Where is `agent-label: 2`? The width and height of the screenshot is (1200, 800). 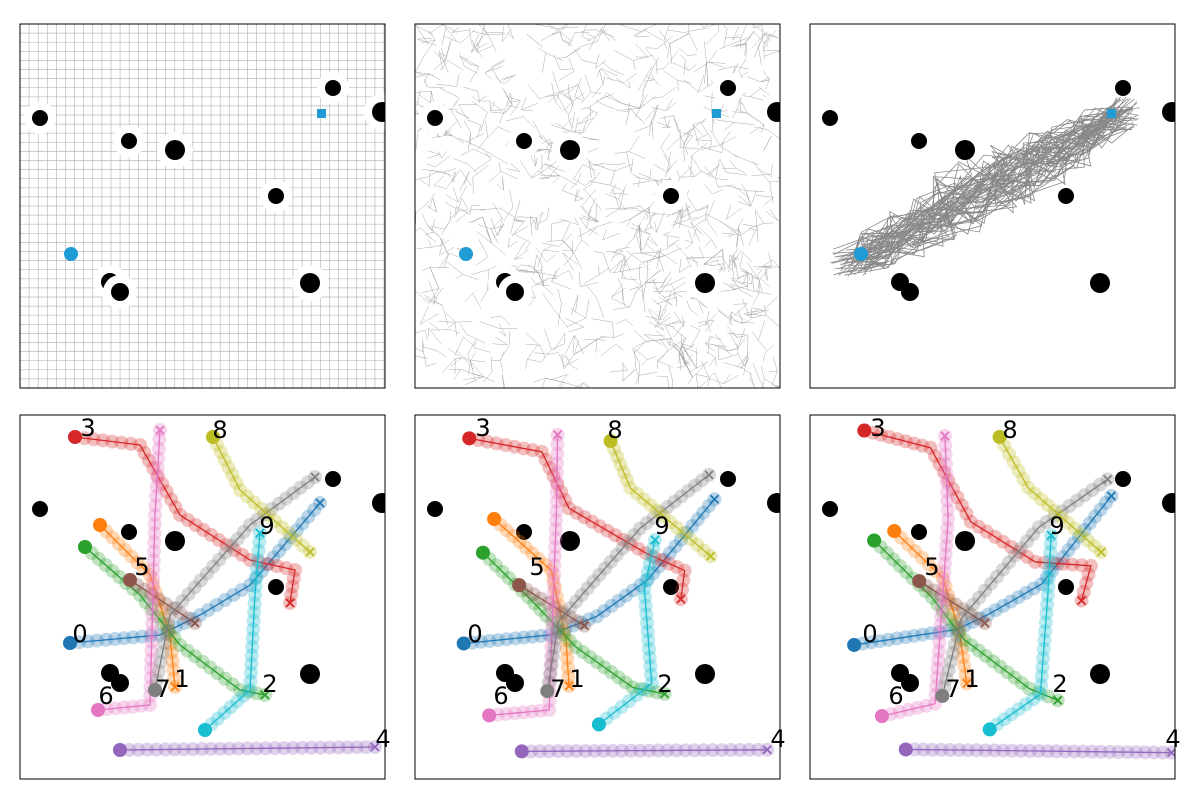 agent-label: 2 is located at coordinates (664, 684).